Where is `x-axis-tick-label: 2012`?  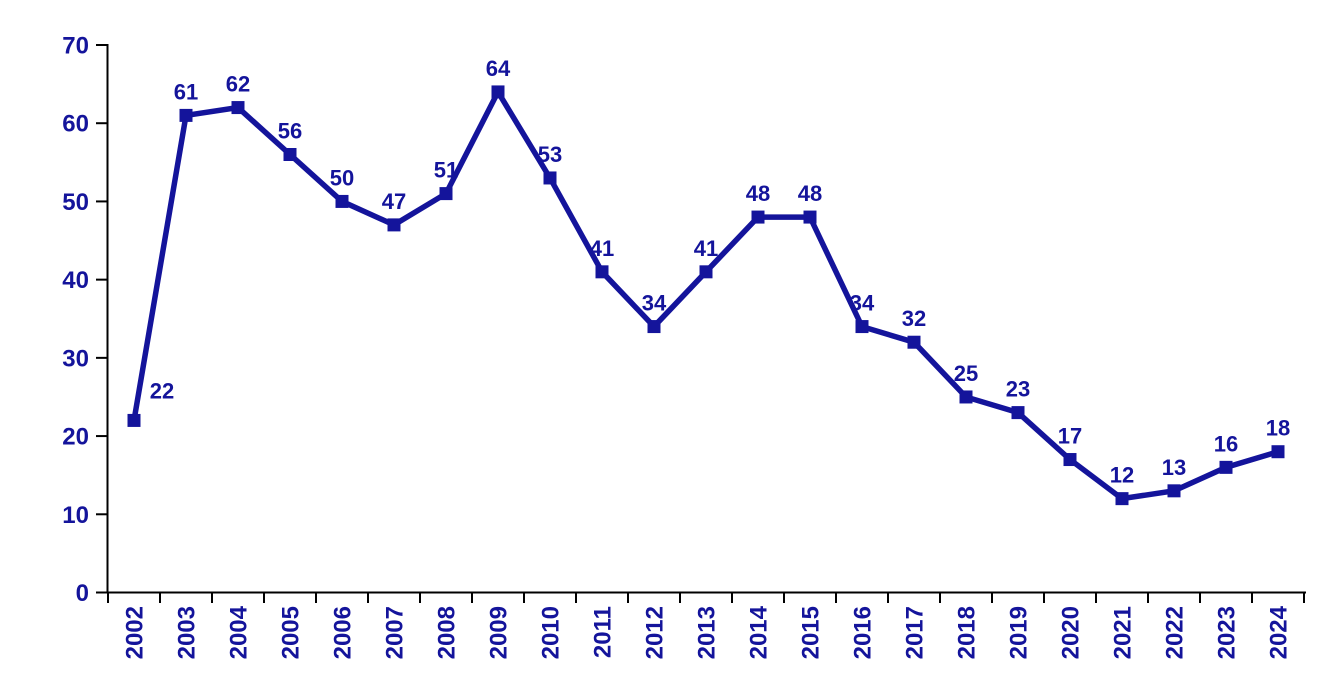
x-axis-tick-label: 2012 is located at coordinates (655, 632).